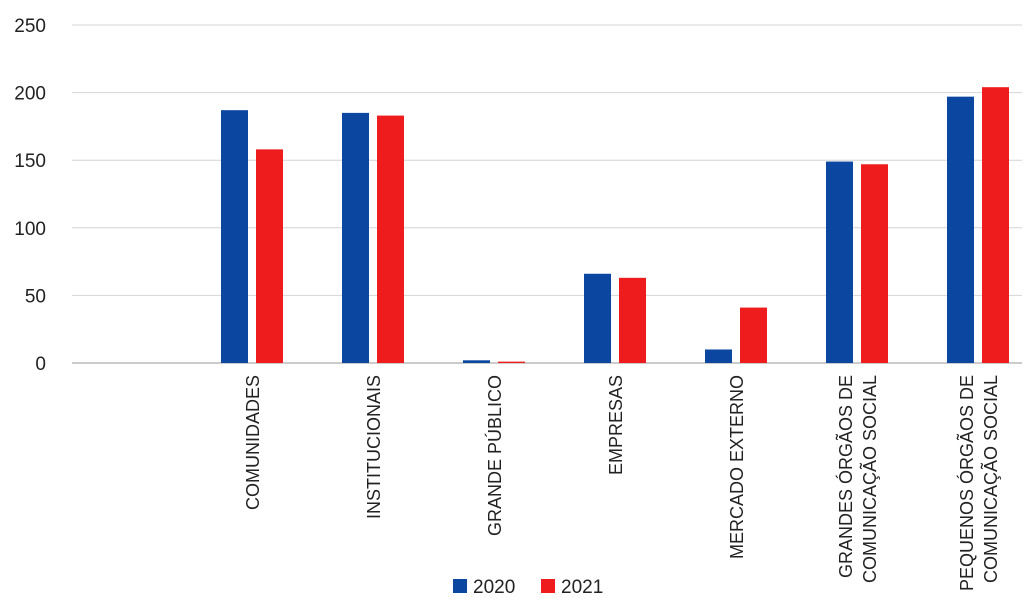  Describe the element at coordinates (460, 586) in the screenshot. I see `legend-swatch-2020` at that location.